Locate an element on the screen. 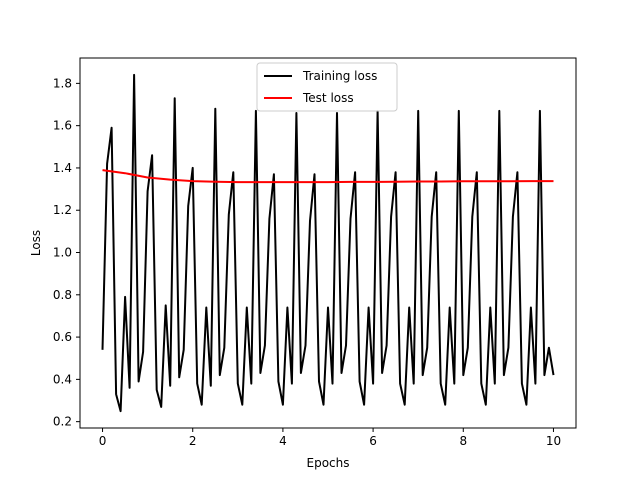 This screenshot has height=480, width=640. y-axis-label: Loss is located at coordinates (36, 243).